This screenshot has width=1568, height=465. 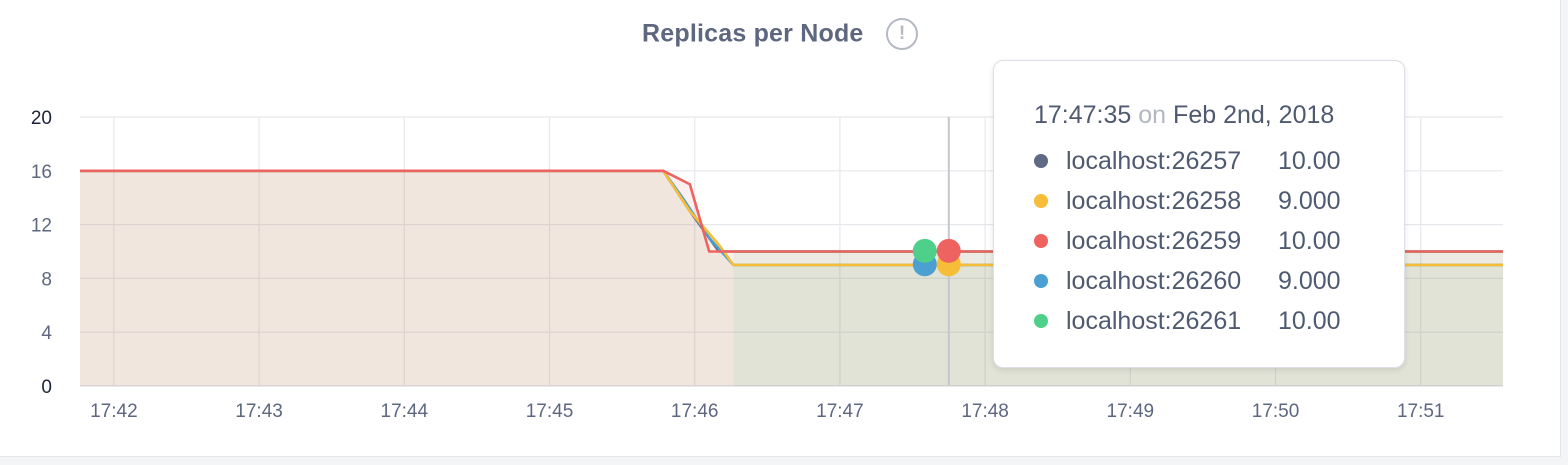 I want to click on tooltip-series-name: localhost:26261, so click(x=1154, y=320).